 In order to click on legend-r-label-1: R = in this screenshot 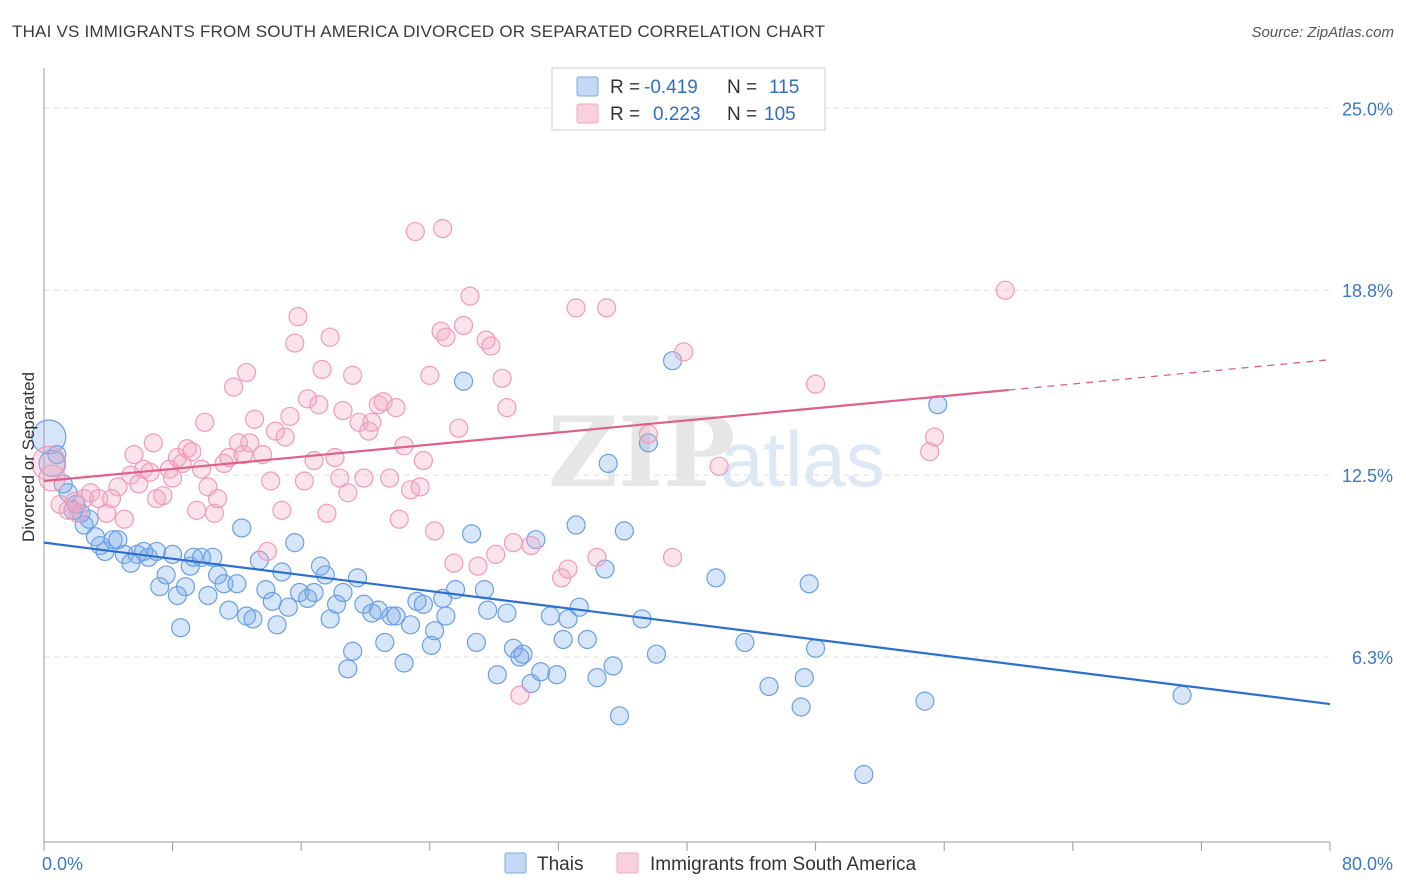, I will do `click(625, 87)`.